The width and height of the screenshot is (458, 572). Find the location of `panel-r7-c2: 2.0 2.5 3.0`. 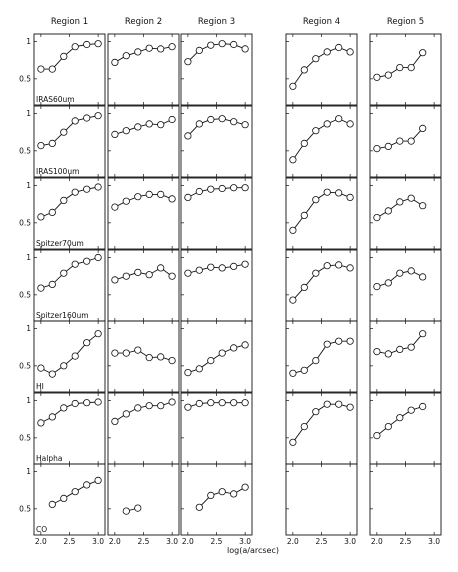

panel-r7-c2: 2.0 2.5 3.0 is located at coordinates (143, 504).